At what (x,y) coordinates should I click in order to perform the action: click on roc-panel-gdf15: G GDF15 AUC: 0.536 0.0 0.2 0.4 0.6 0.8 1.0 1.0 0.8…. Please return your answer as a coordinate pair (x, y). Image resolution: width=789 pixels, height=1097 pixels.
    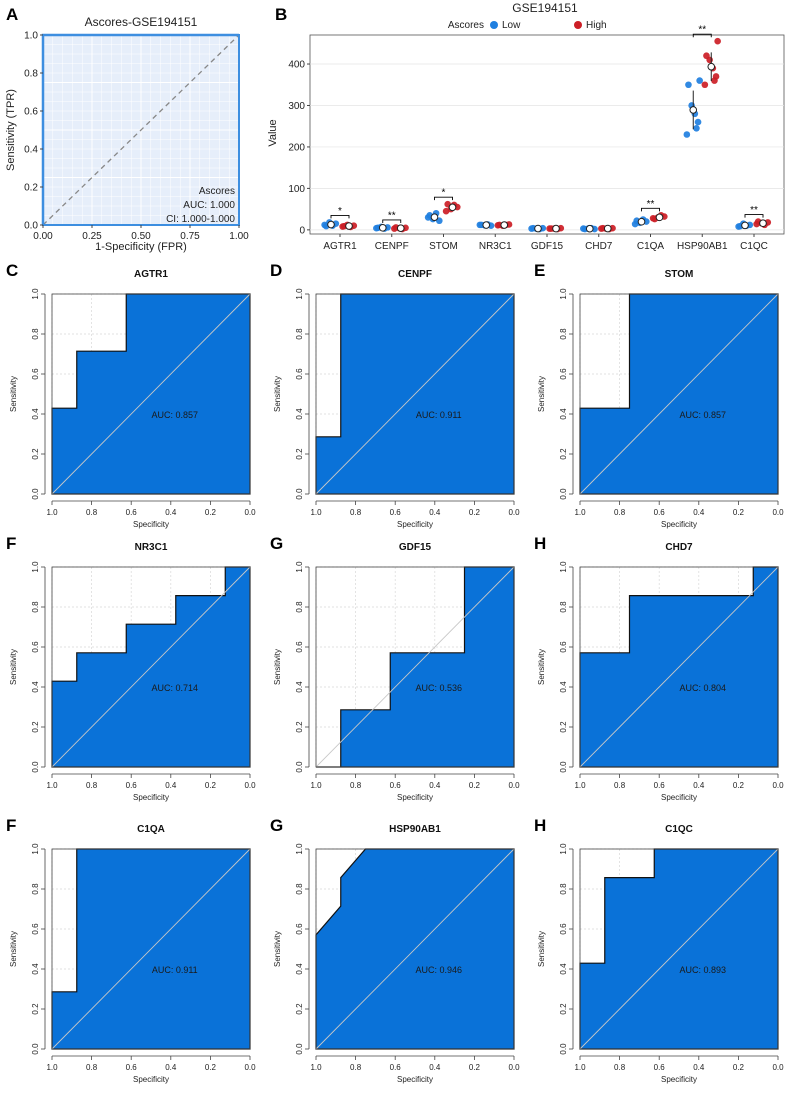
    Looking at the image, I should click on (395, 668).